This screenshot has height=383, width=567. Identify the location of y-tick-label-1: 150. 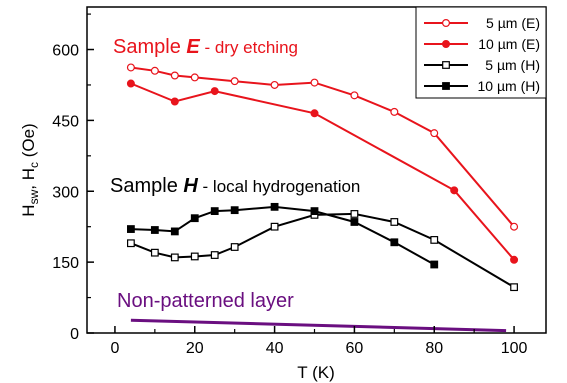
(65, 263).